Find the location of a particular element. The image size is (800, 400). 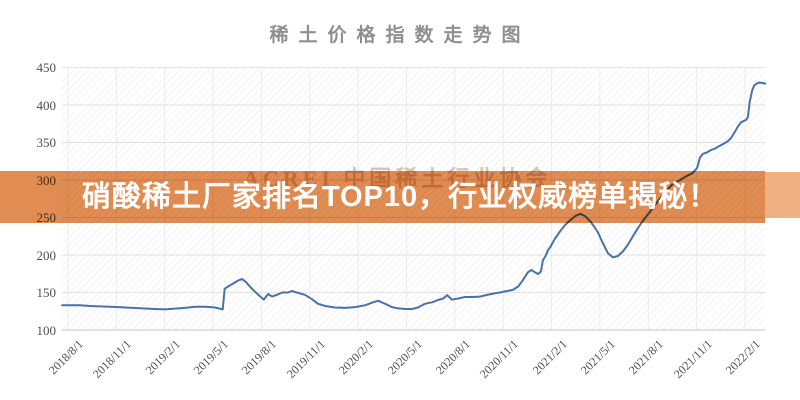

y-tick-label: 450 is located at coordinates (46, 67).